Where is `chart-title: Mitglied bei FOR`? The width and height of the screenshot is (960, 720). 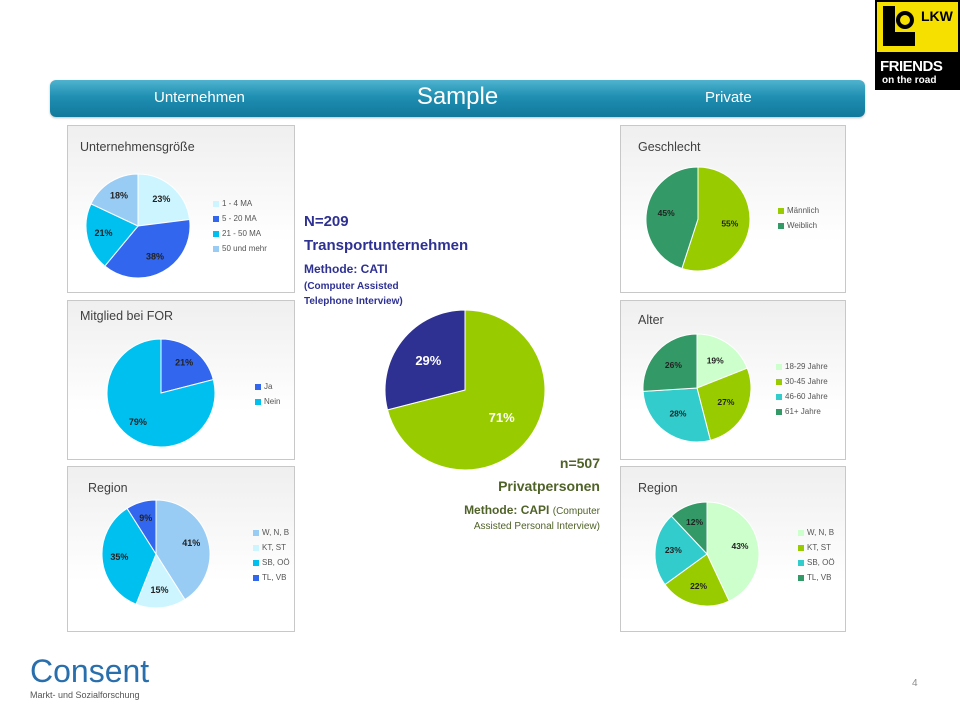 chart-title: Mitglied bei FOR is located at coordinates (127, 316).